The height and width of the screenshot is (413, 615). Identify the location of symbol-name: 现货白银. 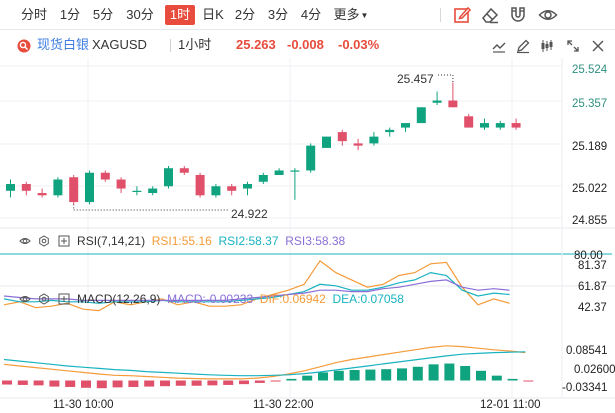
(63, 44).